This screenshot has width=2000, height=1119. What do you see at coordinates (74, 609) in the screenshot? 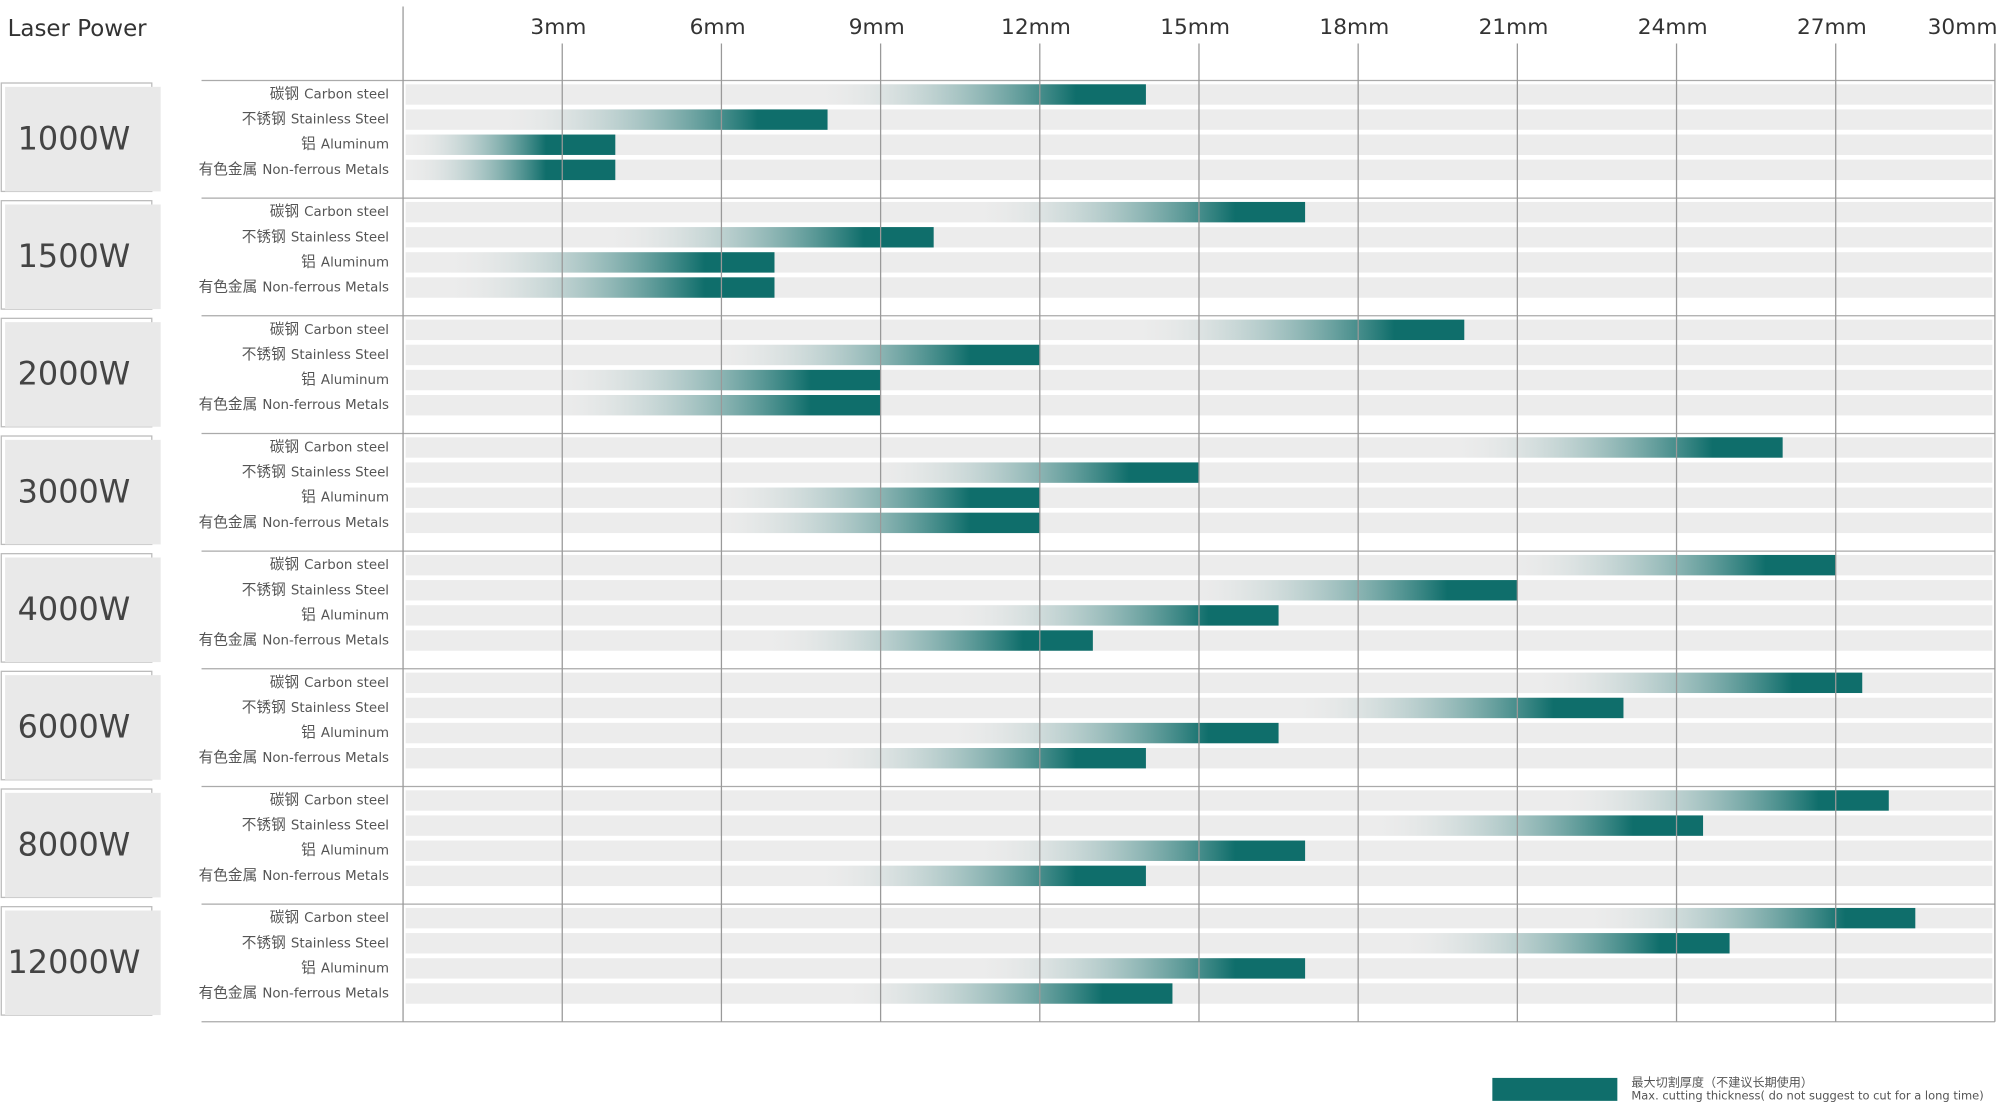
I see `power-label: 4000W` at bounding box center [74, 609].